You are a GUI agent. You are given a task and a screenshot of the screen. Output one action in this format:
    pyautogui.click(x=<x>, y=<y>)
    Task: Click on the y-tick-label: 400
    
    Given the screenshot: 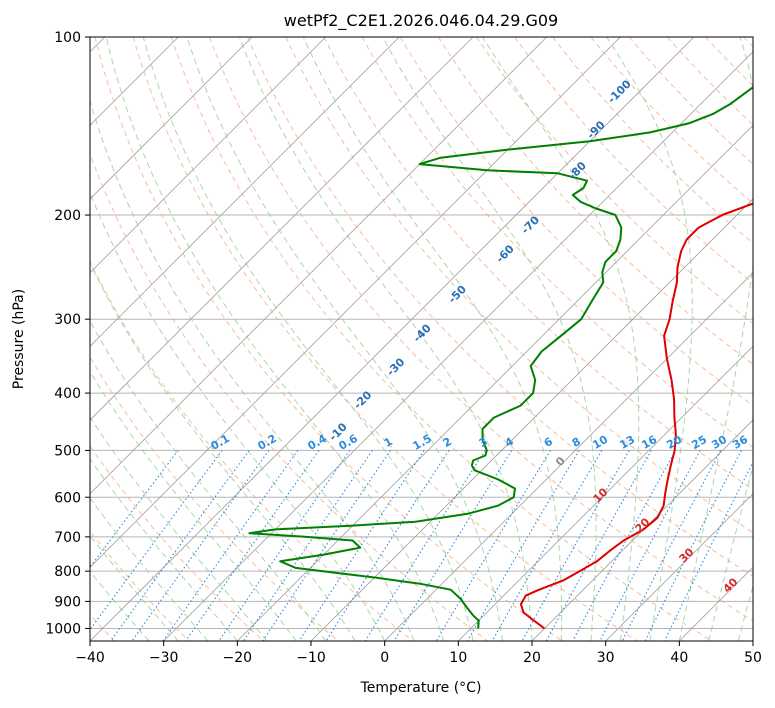 What is the action you would take?
    pyautogui.click(x=67, y=394)
    